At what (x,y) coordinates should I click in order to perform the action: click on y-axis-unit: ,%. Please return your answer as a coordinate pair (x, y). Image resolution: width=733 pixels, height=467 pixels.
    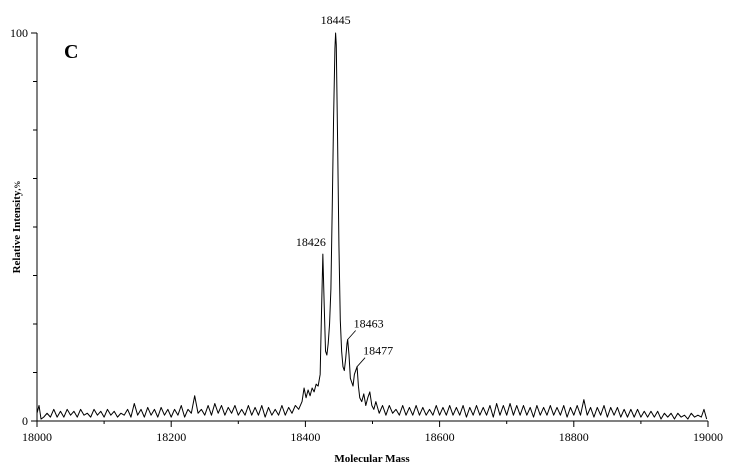
    Looking at the image, I should click on (17, 186).